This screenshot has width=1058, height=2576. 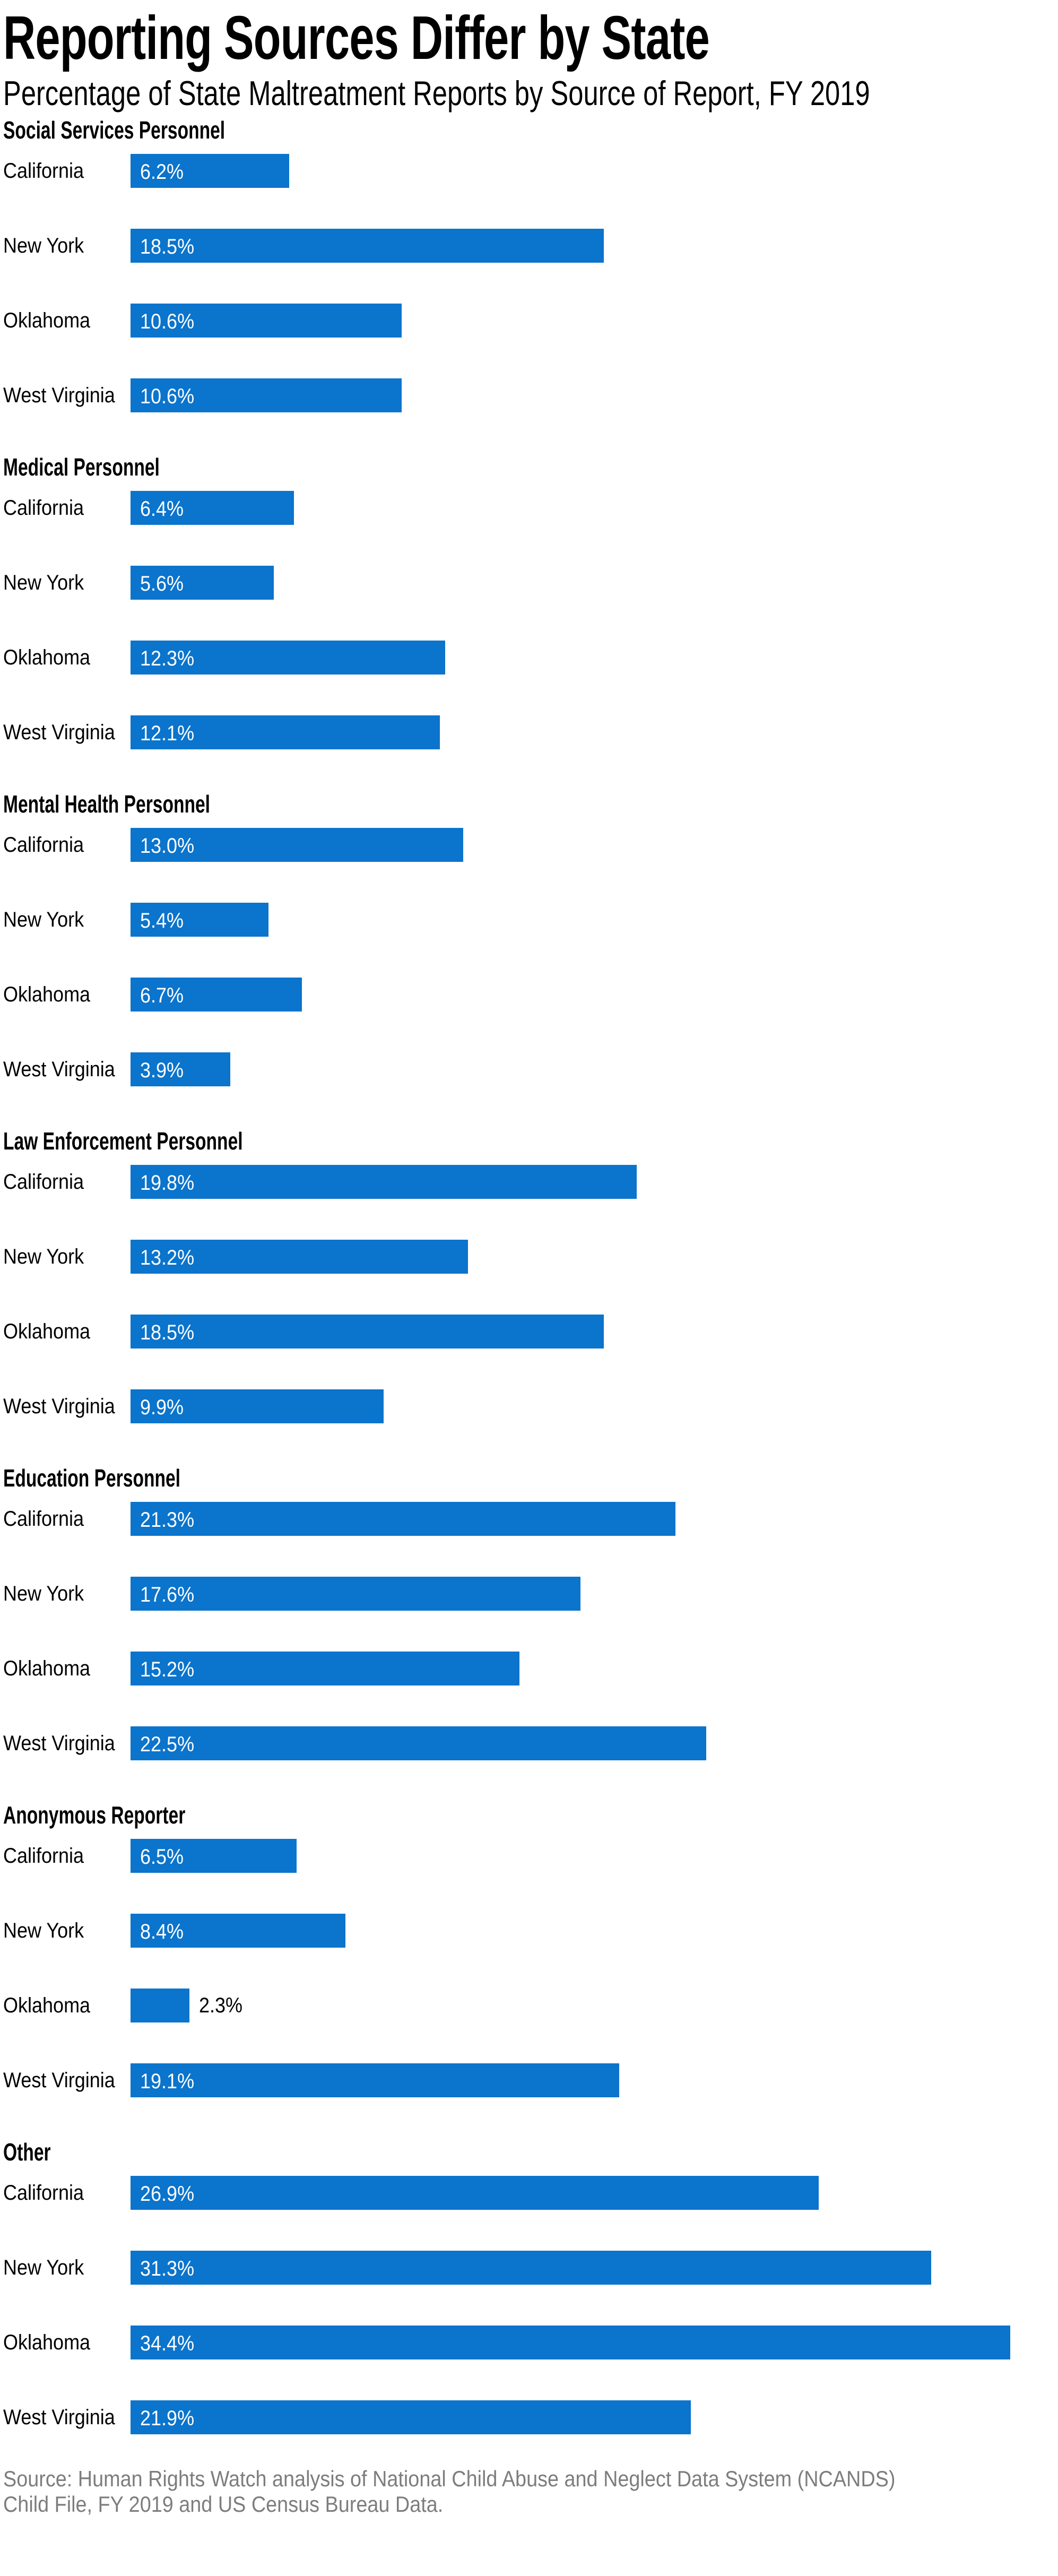 What do you see at coordinates (530, 1877) in the screenshot?
I see `bar-row: California 6.5%` at bounding box center [530, 1877].